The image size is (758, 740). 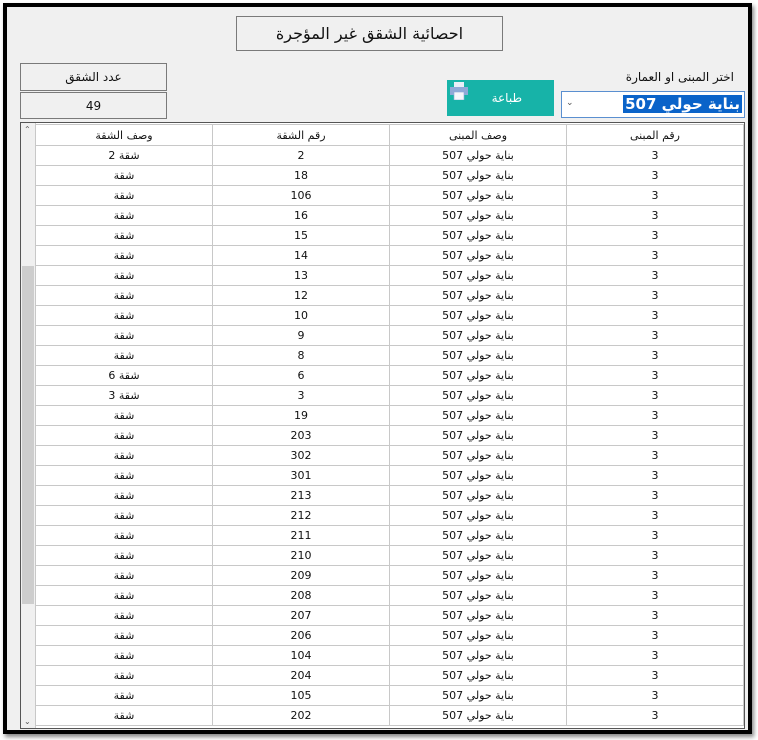 What do you see at coordinates (301, 315) in the screenshot?
I see `table-cell: 10` at bounding box center [301, 315].